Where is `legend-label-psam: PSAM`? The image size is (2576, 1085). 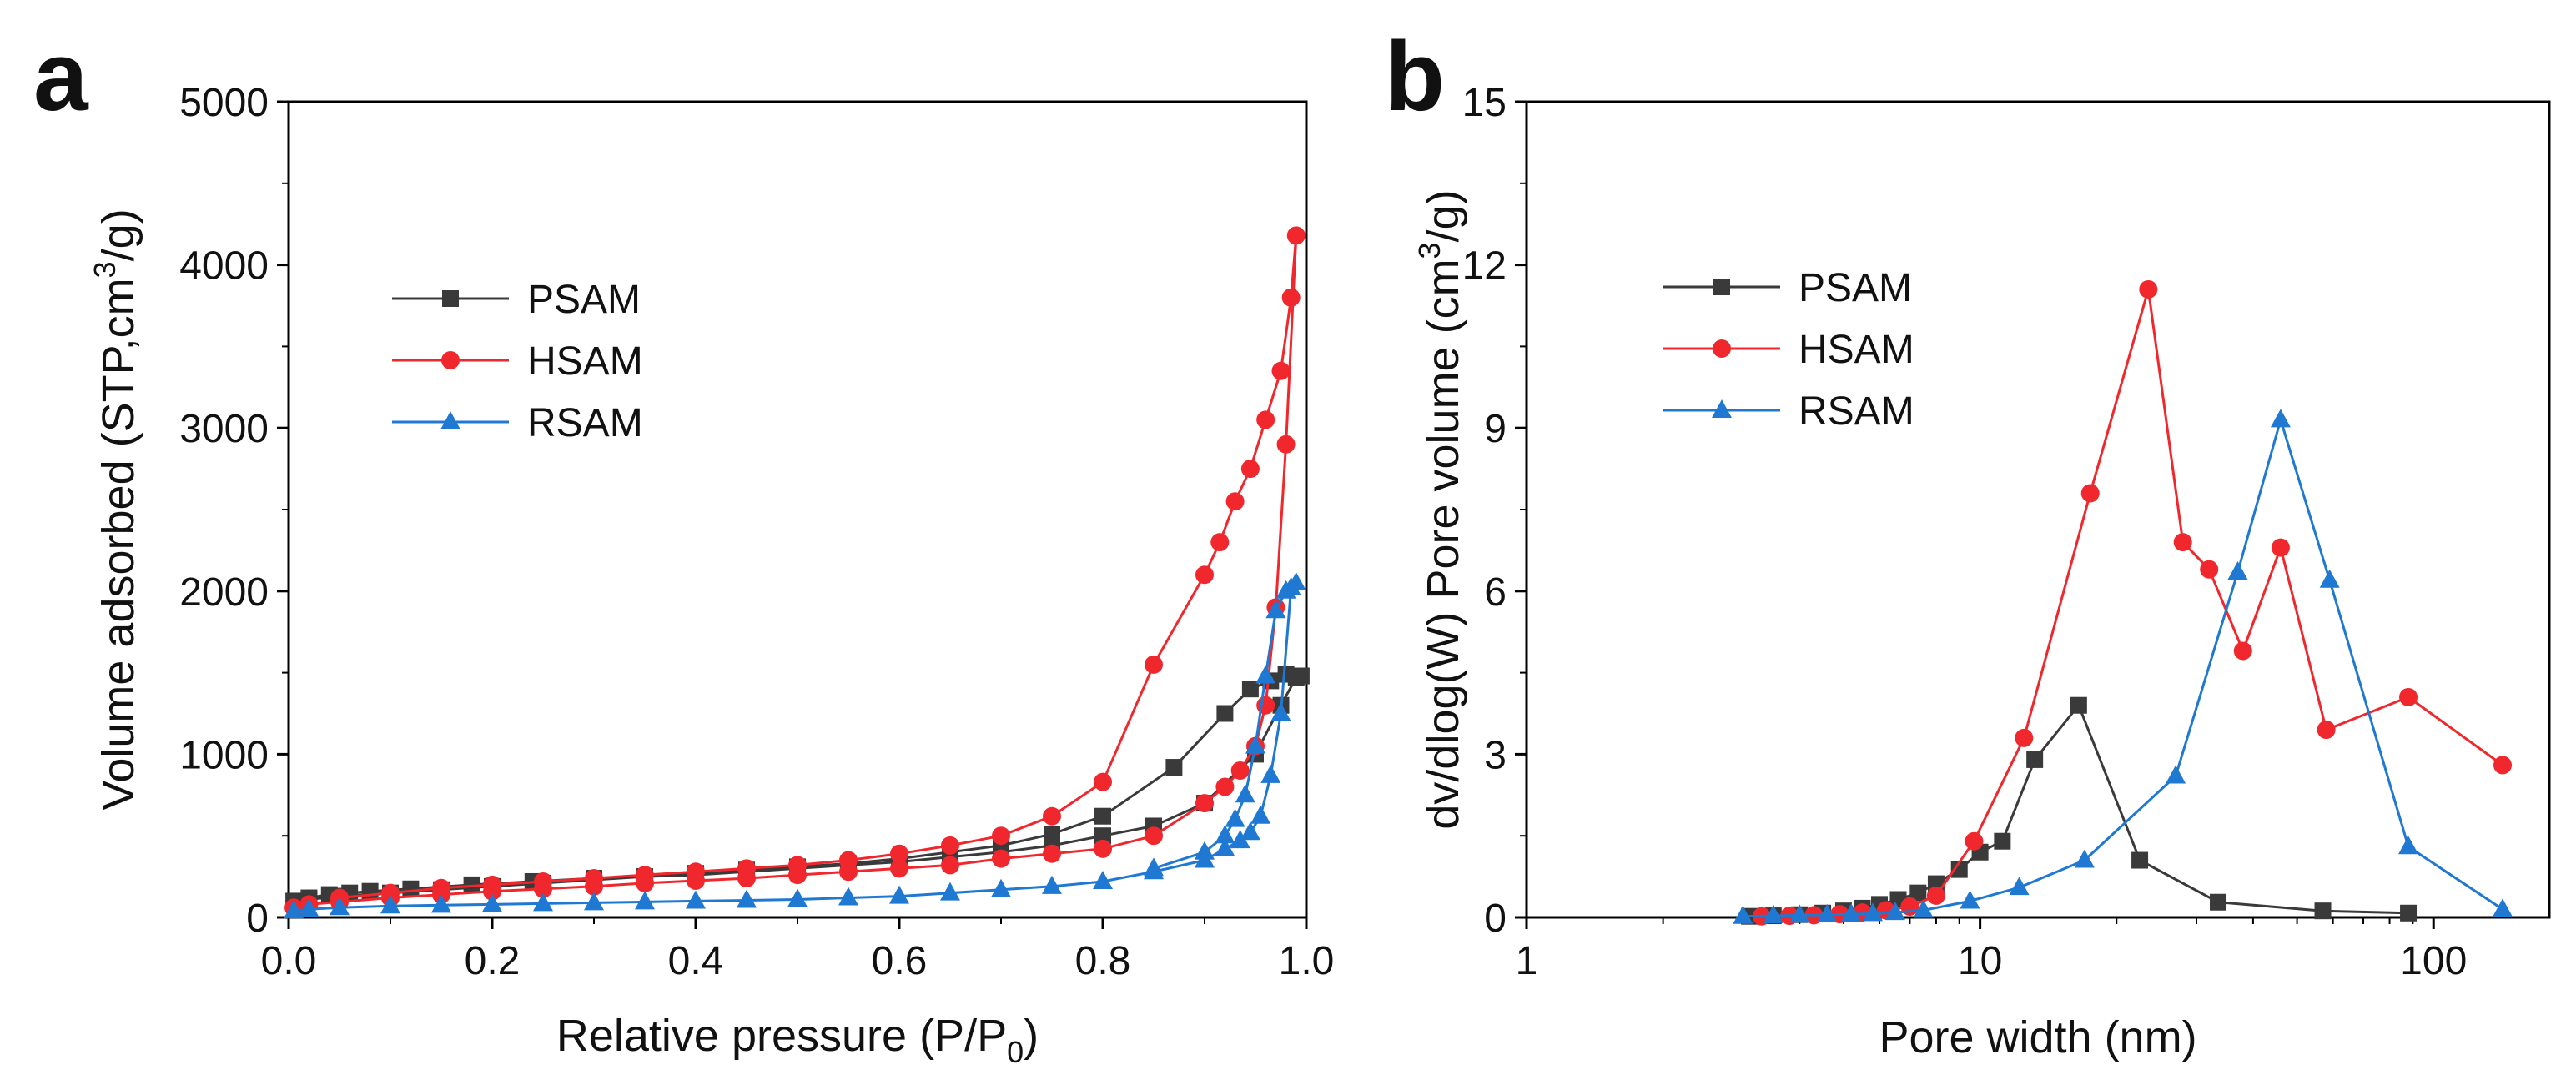
legend-label-psam: PSAM is located at coordinates (1855, 288).